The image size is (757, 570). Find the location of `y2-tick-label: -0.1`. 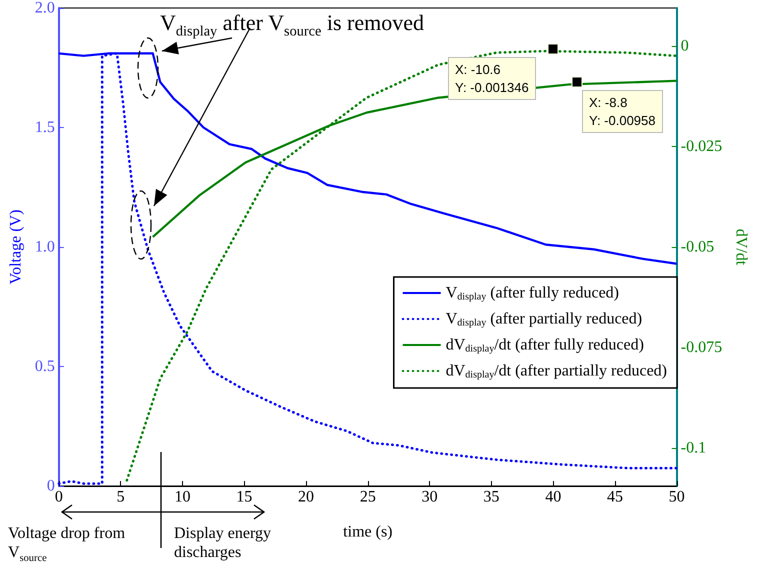

y2-tick-label: -0.1 is located at coordinates (693, 448).